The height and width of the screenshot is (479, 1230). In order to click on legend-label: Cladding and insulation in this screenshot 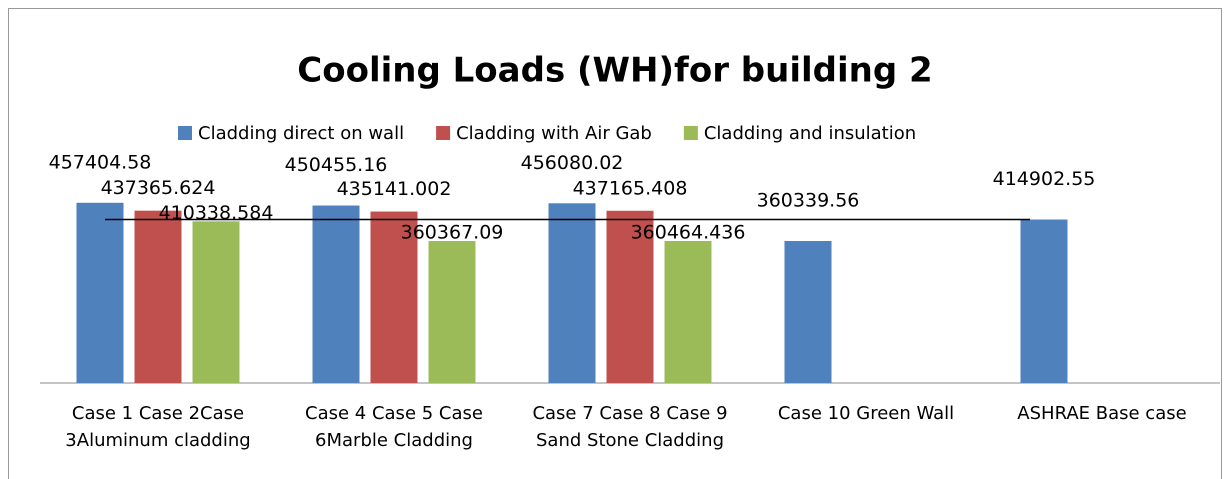, I will do `click(810, 133)`.